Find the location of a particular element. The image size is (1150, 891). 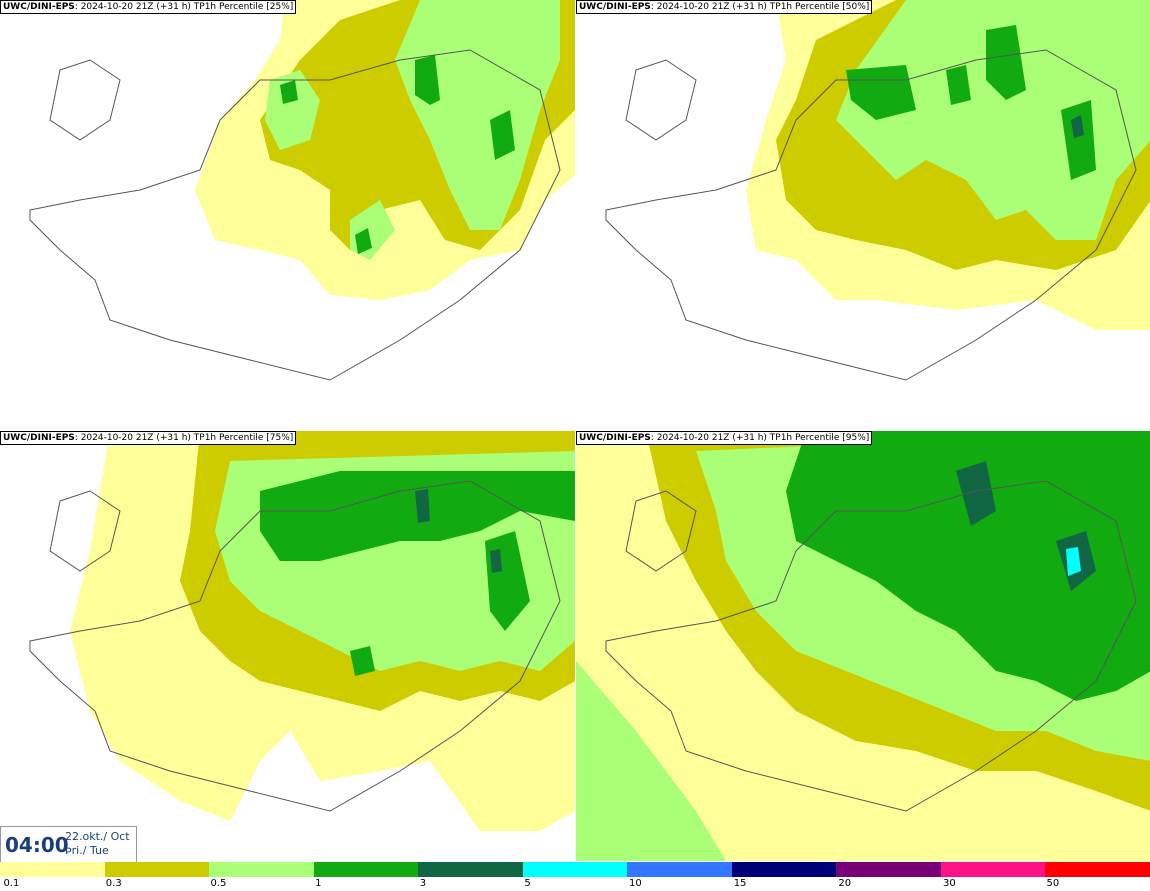

legend-color-bar is located at coordinates (575, 869).